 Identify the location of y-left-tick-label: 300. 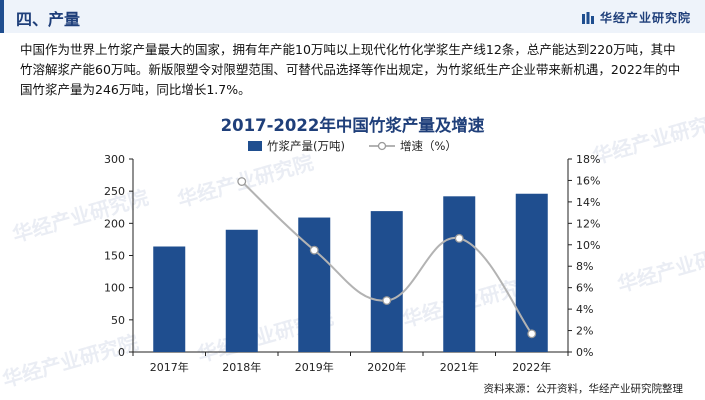
(114, 159).